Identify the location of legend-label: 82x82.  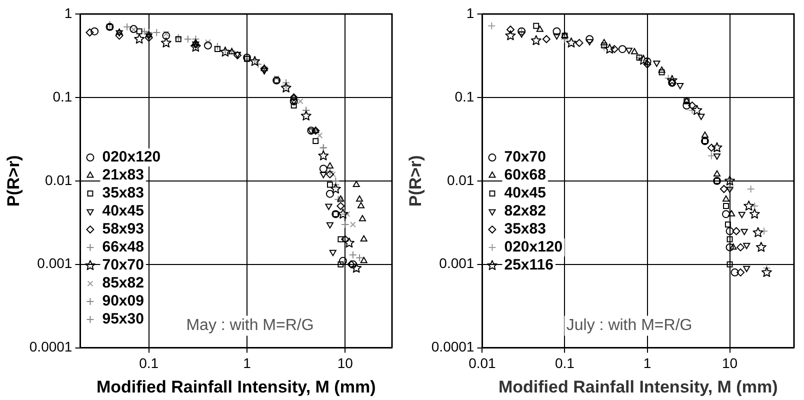
(525, 211).